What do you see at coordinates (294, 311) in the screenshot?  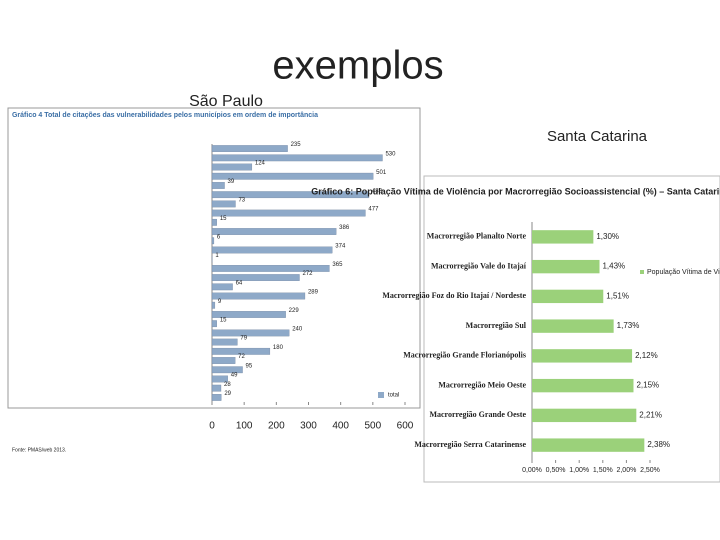 I see `value-label: 229` at bounding box center [294, 311].